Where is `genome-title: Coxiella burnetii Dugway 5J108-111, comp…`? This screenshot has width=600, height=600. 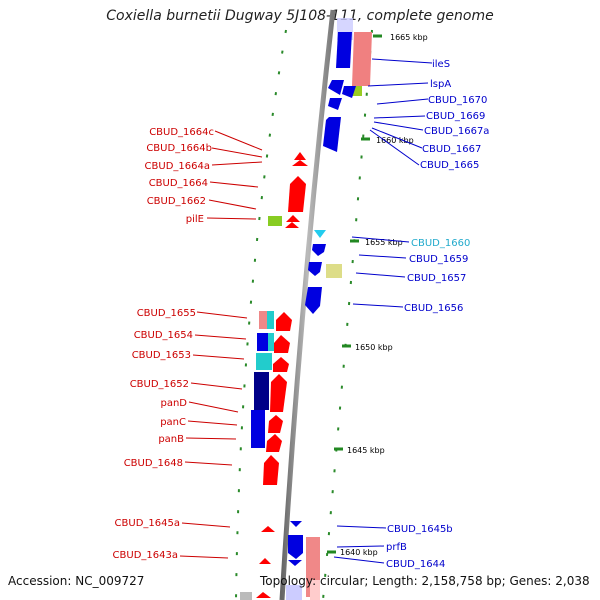 genome-title: Coxiella burnetii Dugway 5J108-111, comp… is located at coordinates (300, 16).